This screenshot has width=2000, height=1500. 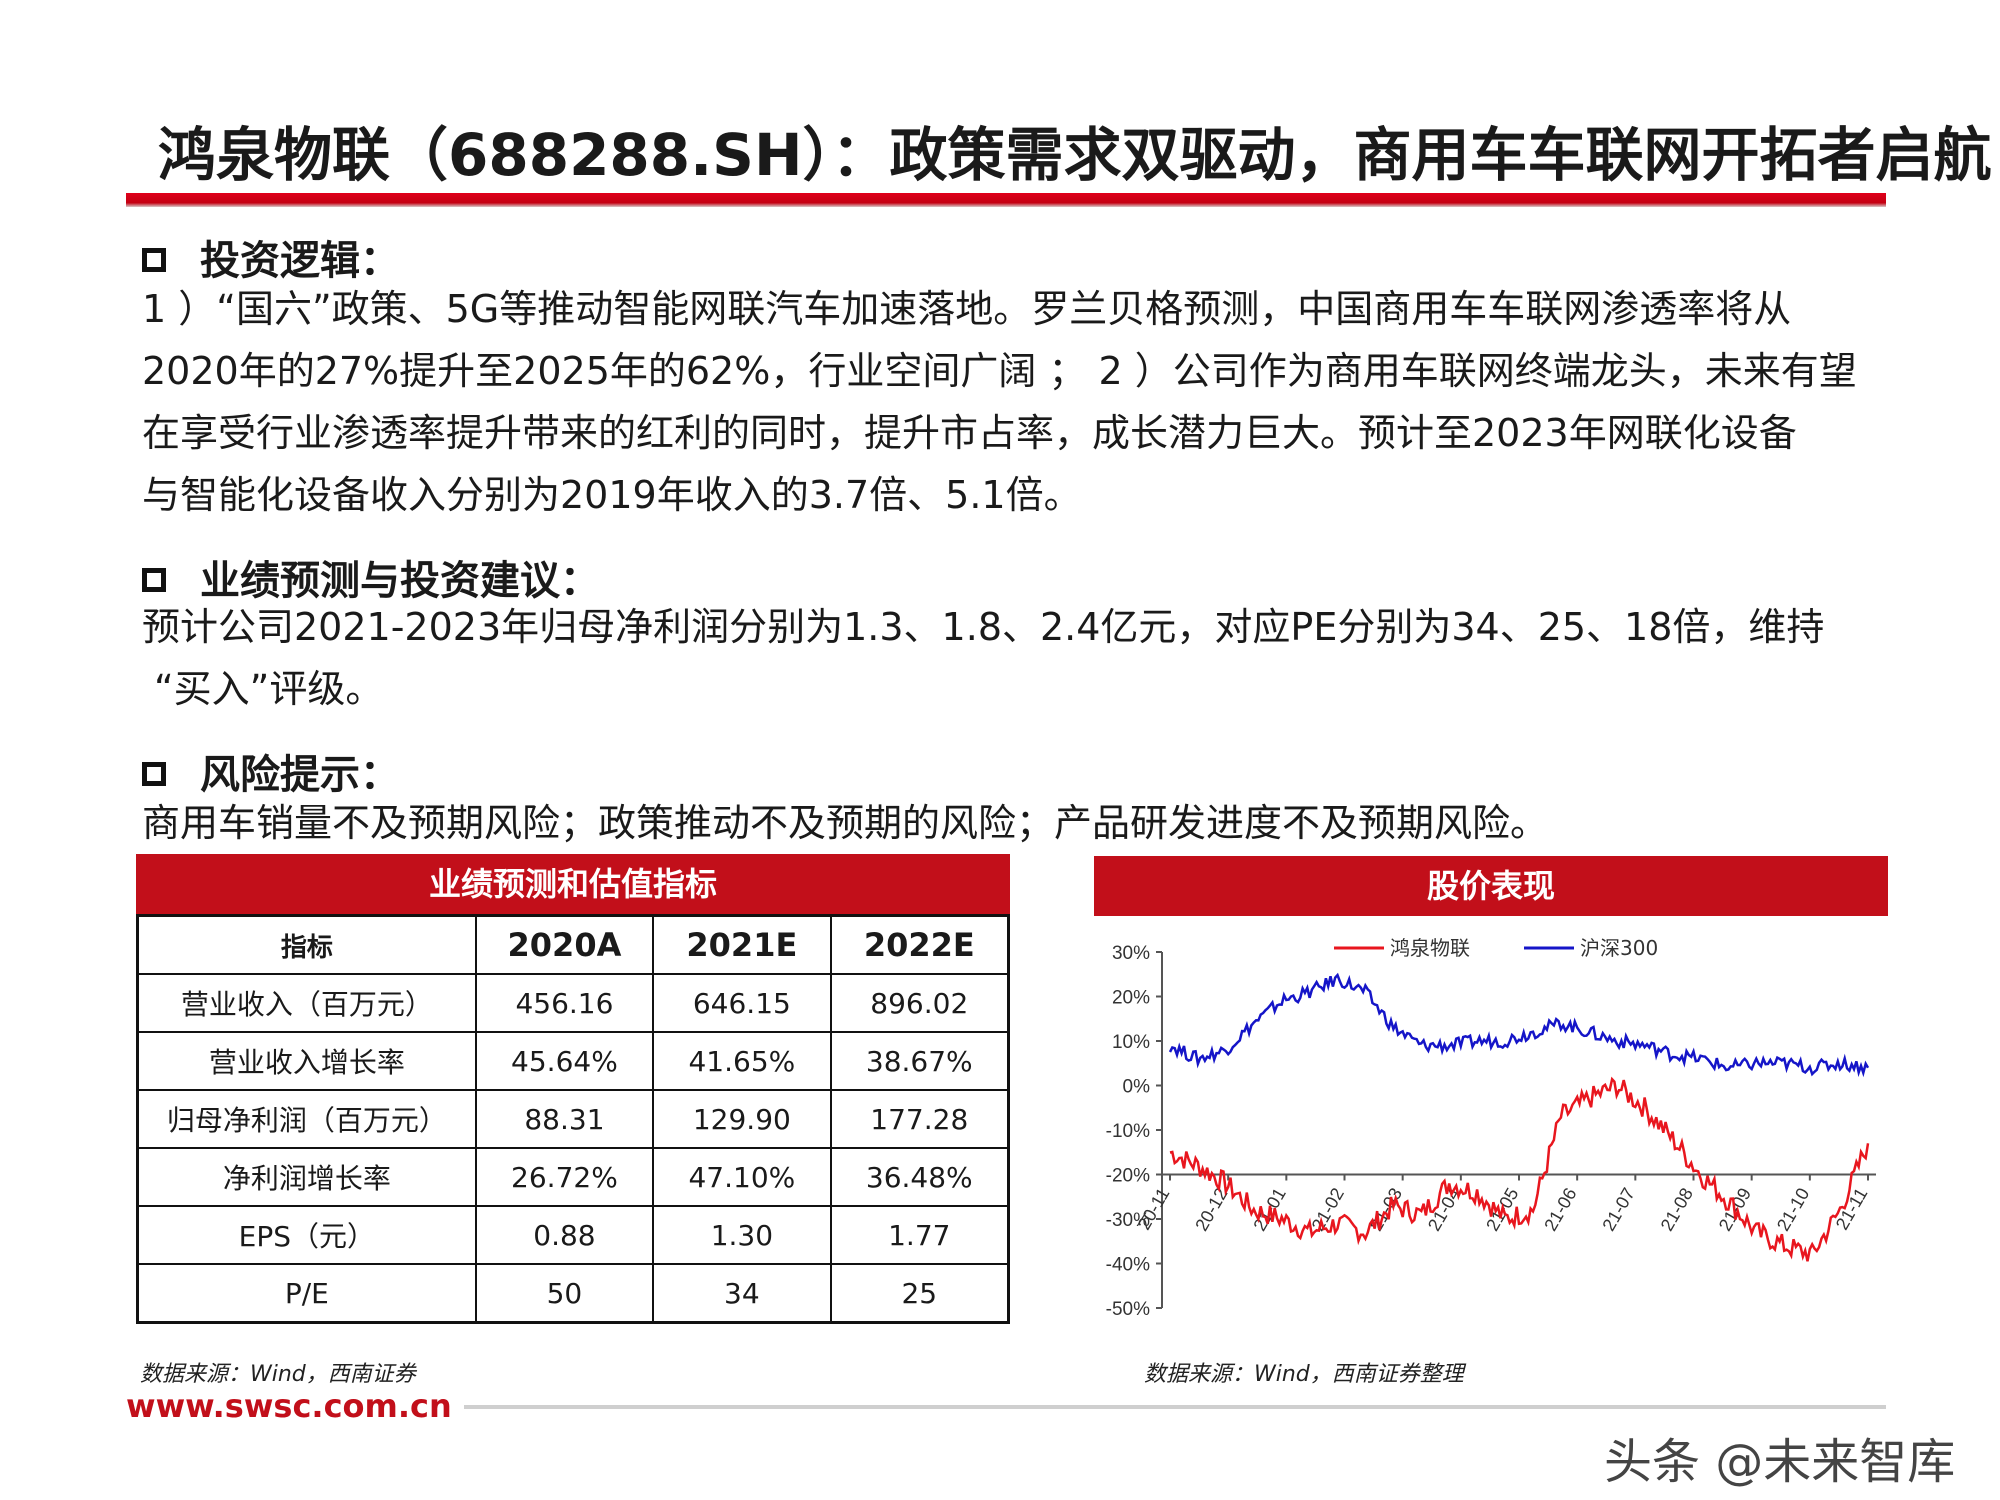 I want to click on x-tick-label: 20-11, so click(x=1154, y=1209).